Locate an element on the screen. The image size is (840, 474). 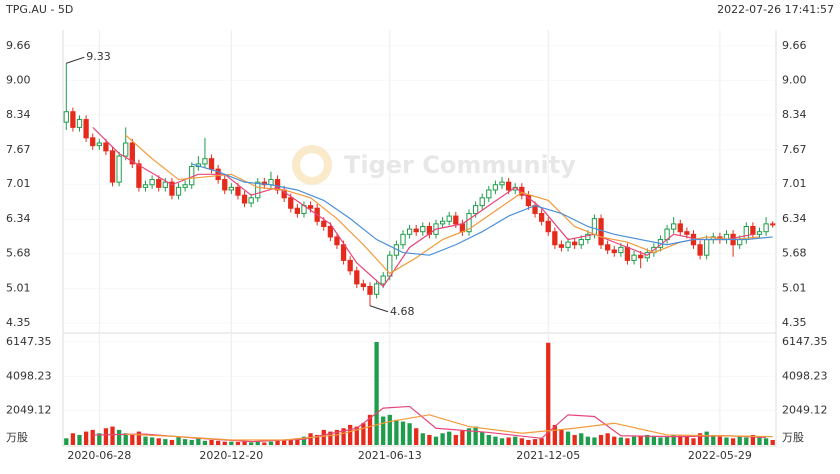
timestamp: 2022-07-26 17:41:57 is located at coordinates (775, 9).